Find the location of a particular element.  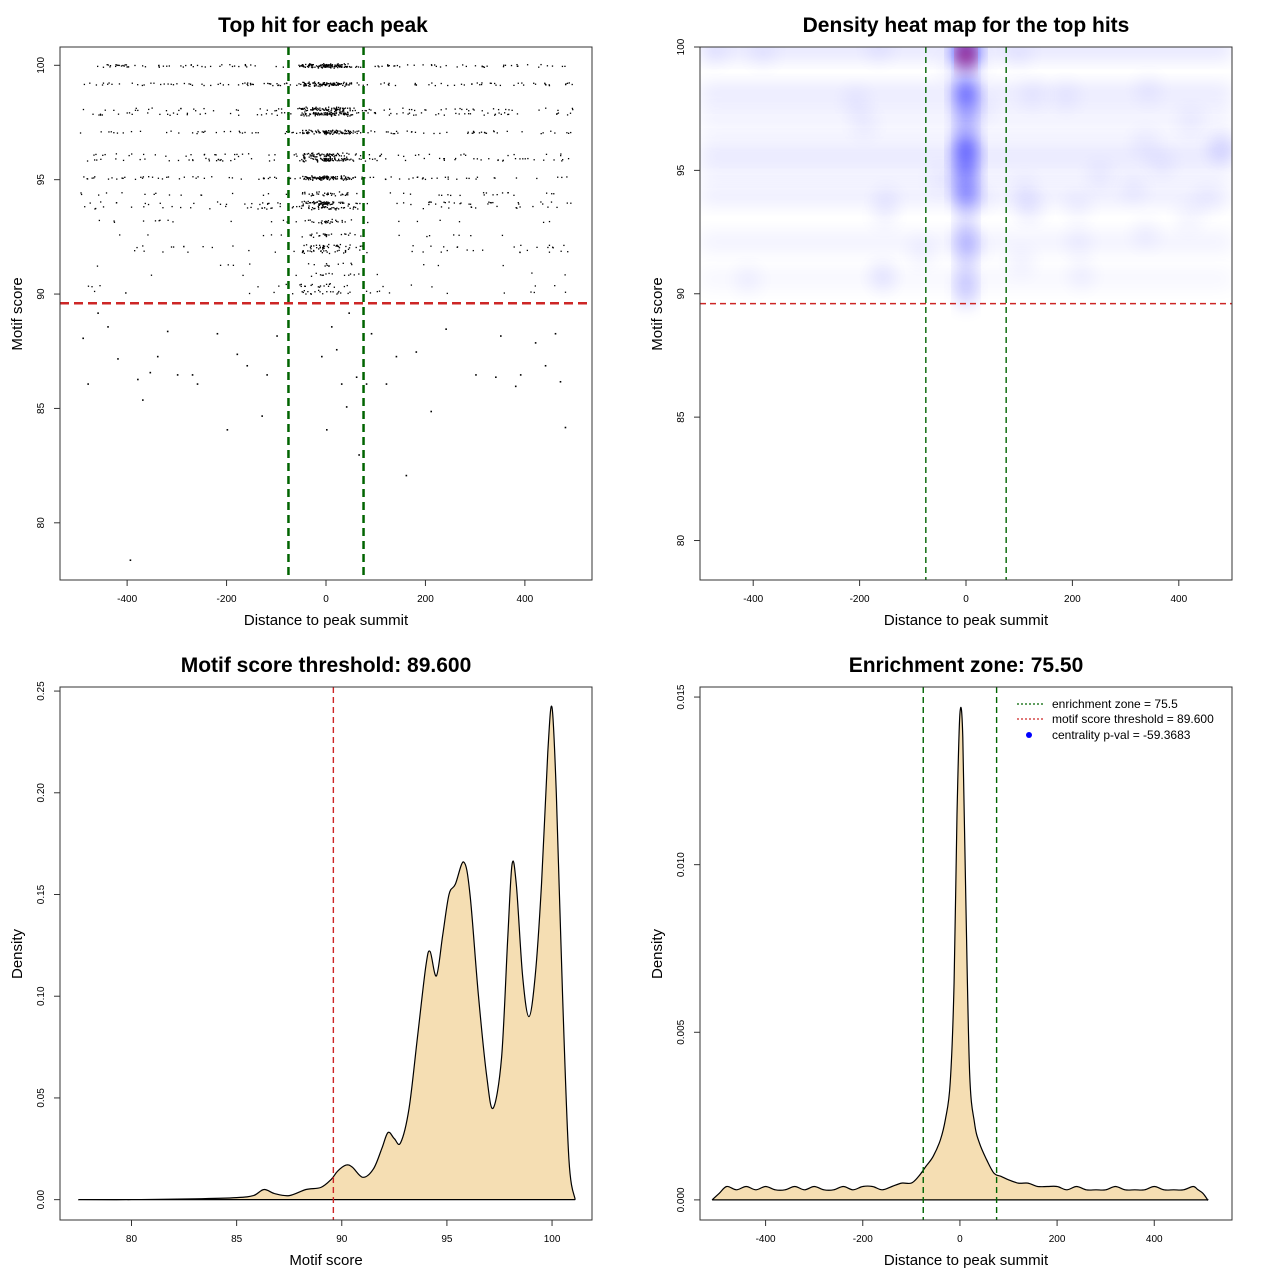

y-tick-label: 100 is located at coordinates (681, 46).